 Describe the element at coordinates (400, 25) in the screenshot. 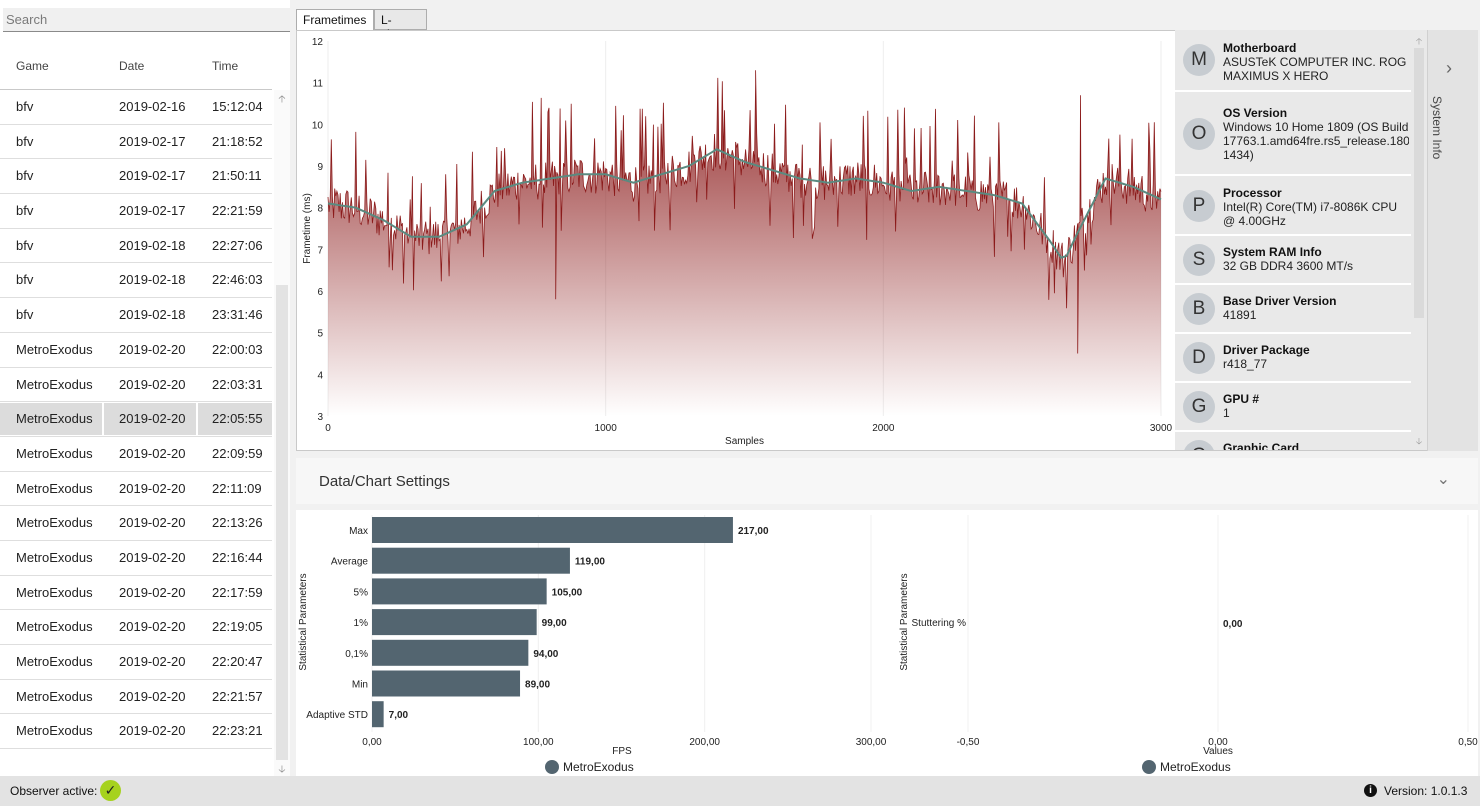

I see `tab-l-shape: L-shape` at that location.